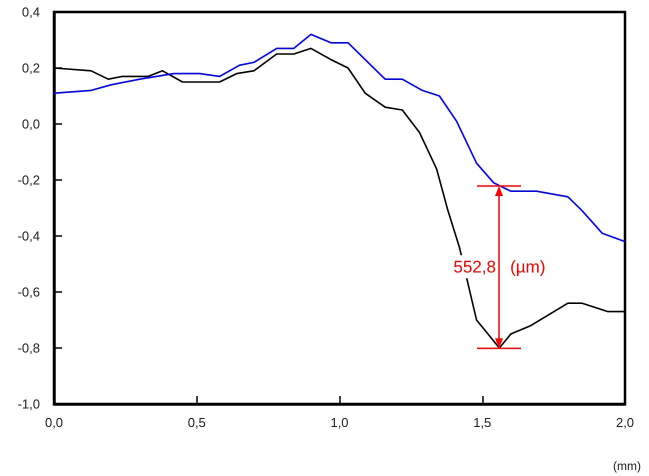 This screenshot has height=476, width=649. What do you see at coordinates (29, 292) in the screenshot?
I see `y-tick-label: -0,6` at bounding box center [29, 292].